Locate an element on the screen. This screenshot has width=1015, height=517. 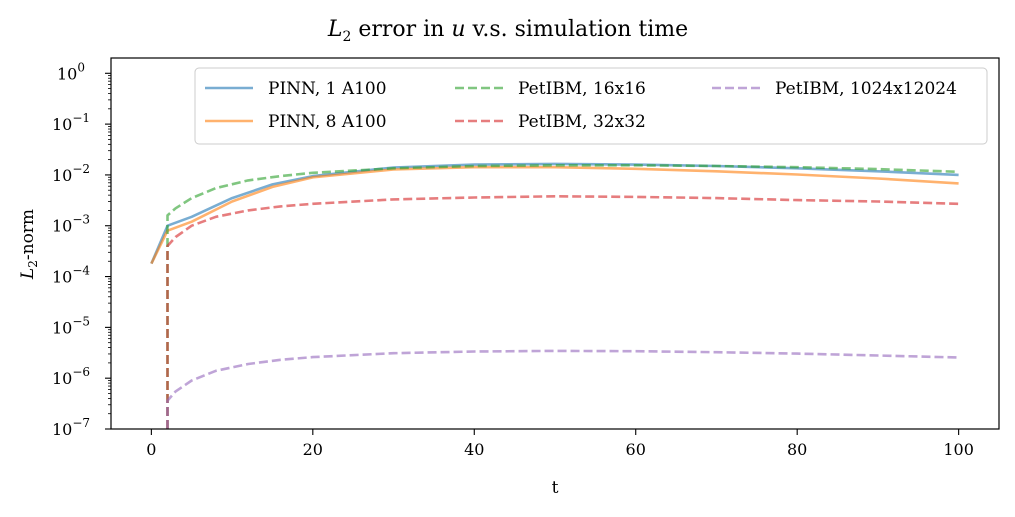
y-tick-label: 10⁻² is located at coordinates (71, 173).